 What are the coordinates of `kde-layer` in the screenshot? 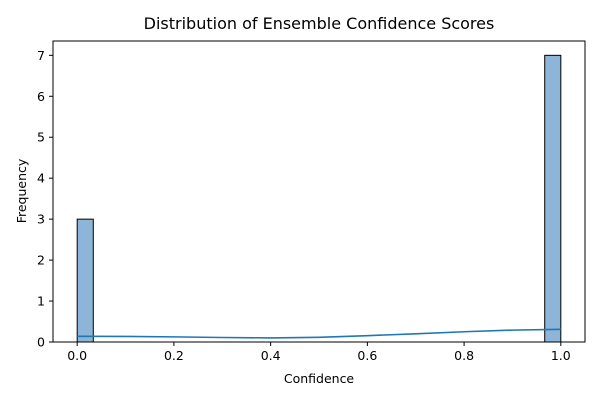 It's located at (319, 333).